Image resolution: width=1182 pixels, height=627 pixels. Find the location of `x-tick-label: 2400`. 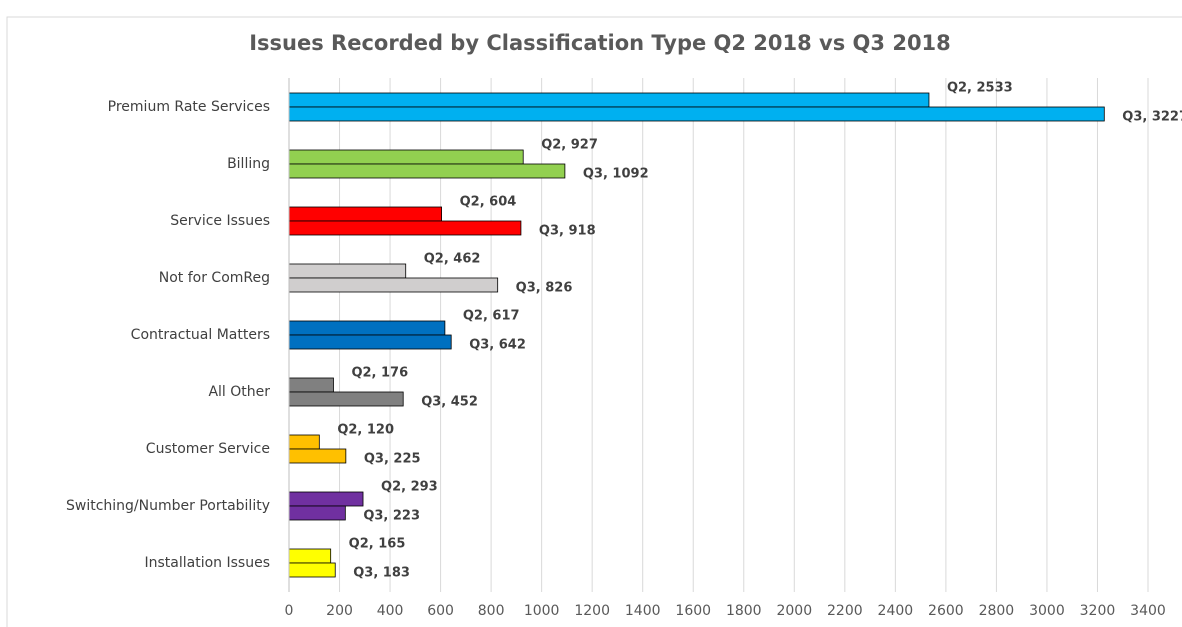

x-tick-label: 2400 is located at coordinates (896, 611).